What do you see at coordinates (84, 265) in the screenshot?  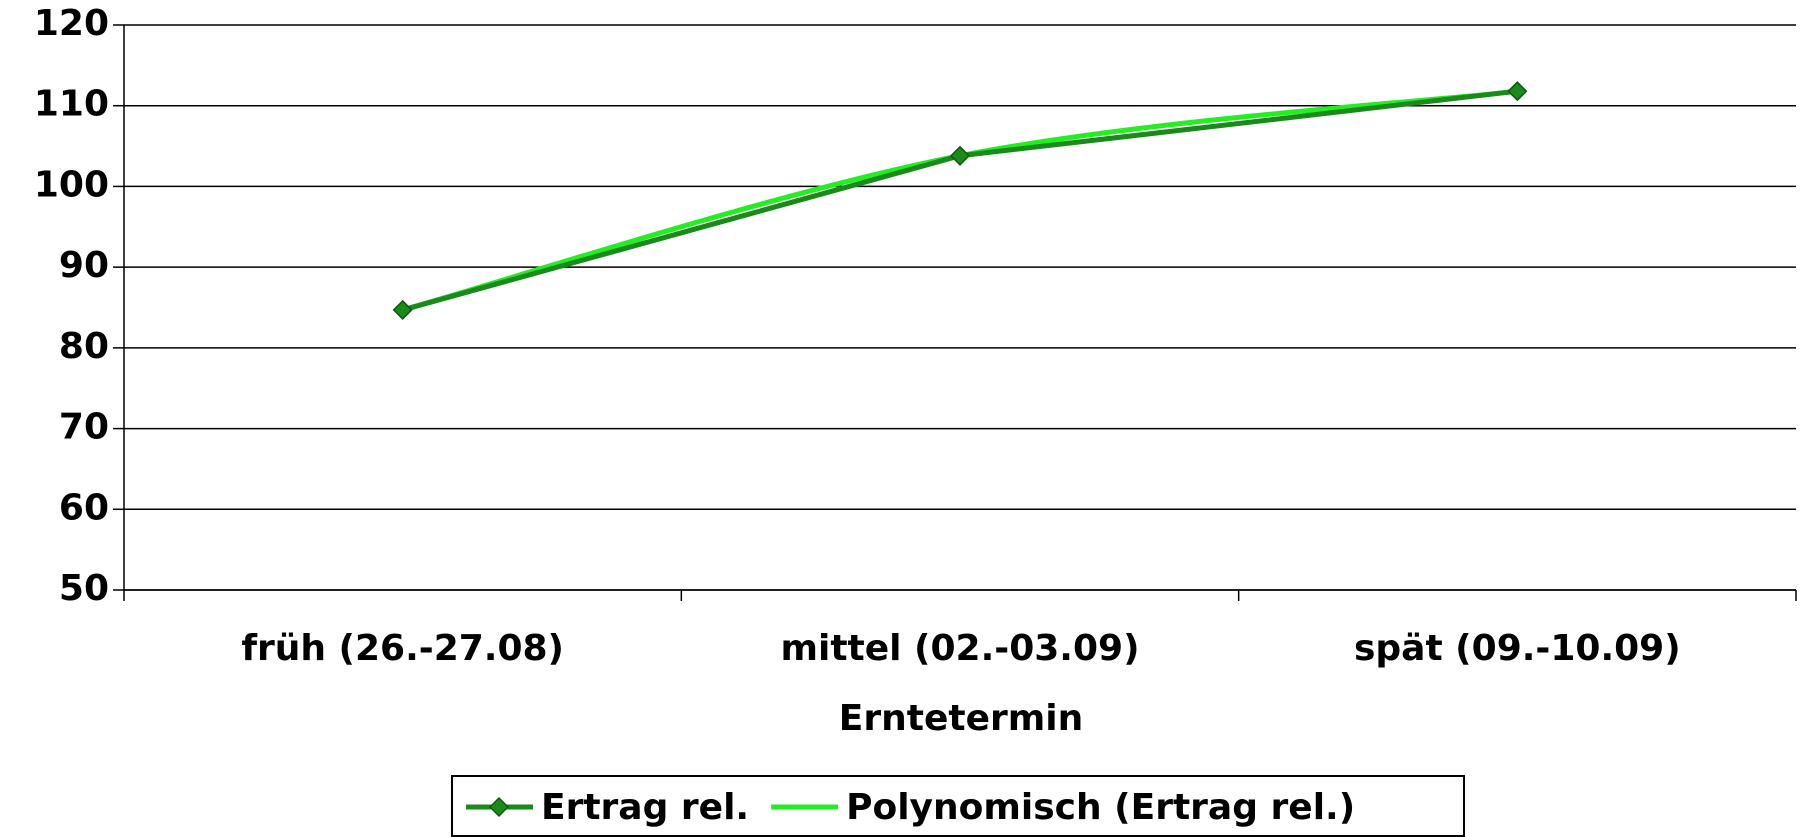 I see `y-tick-label: 90` at bounding box center [84, 265].